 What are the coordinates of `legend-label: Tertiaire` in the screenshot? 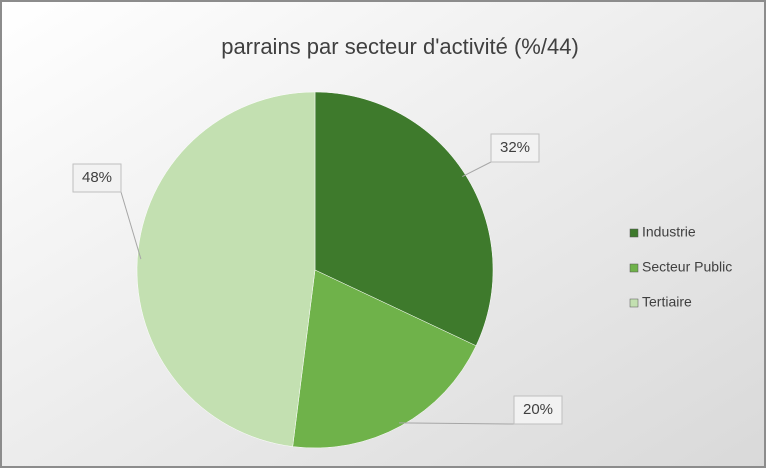 It's located at (667, 302).